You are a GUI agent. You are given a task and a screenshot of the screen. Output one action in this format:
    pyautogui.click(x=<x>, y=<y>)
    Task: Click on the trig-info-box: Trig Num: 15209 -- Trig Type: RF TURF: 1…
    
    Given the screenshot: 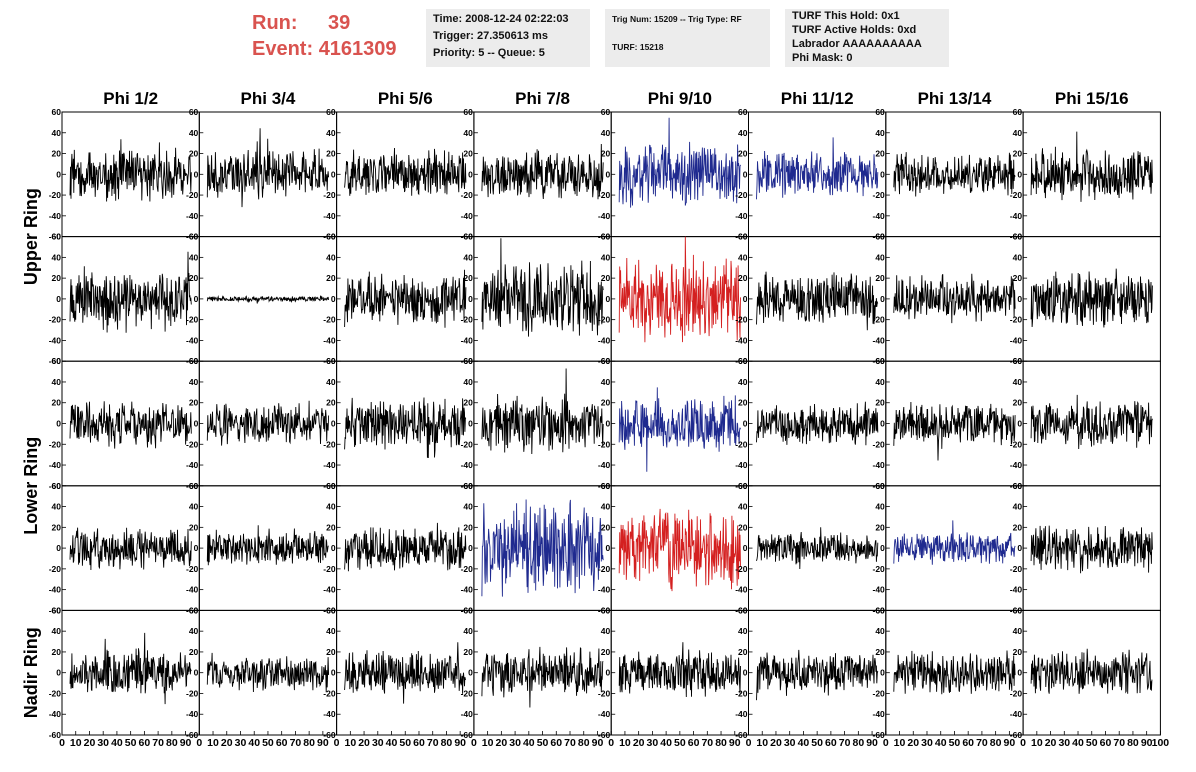 What is the action you would take?
    pyautogui.click(x=687, y=38)
    